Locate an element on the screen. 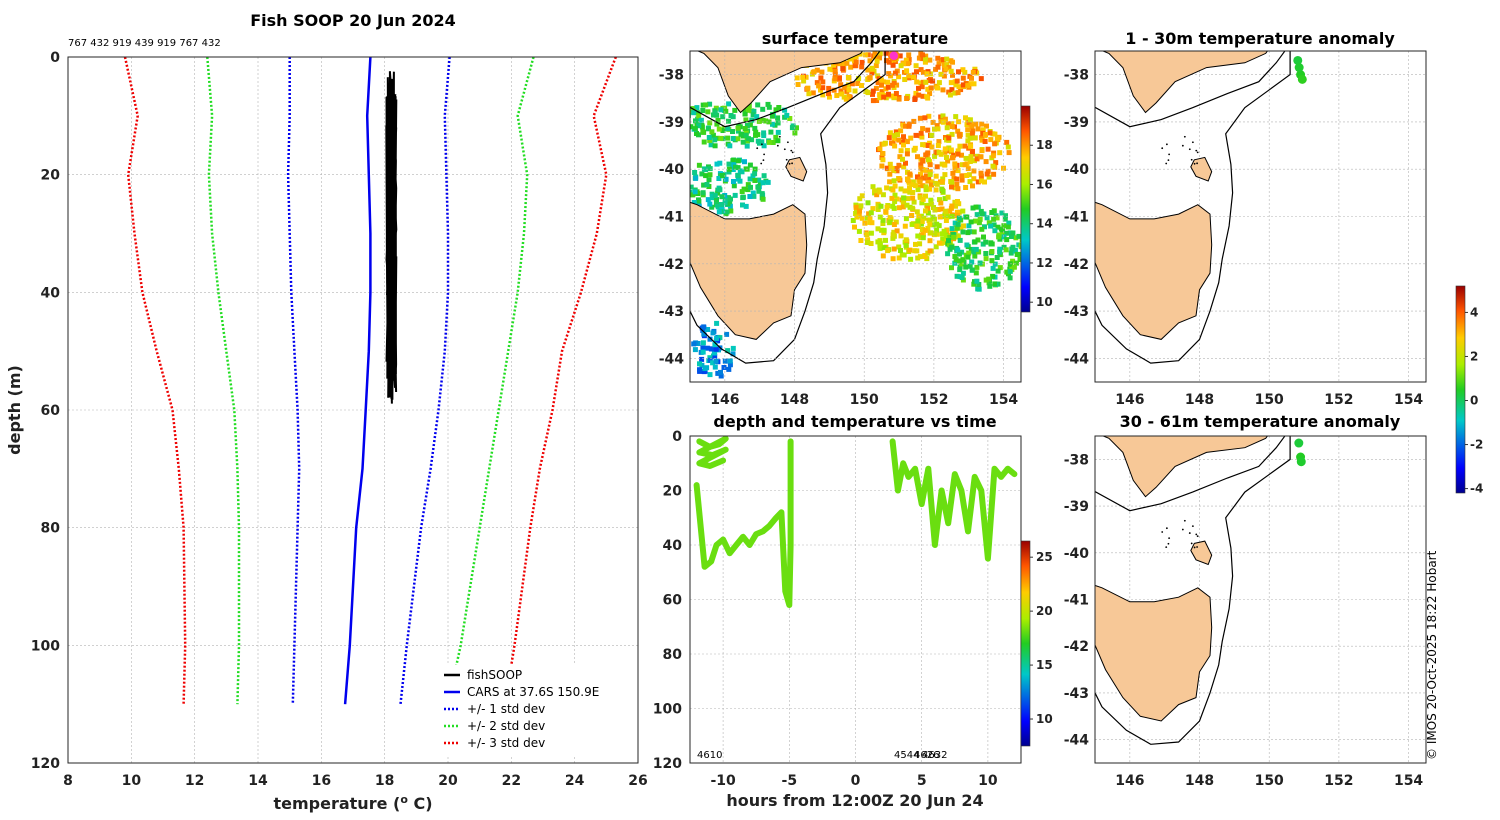 The image size is (1500, 820). sst-grid is located at coordinates (855, 216).